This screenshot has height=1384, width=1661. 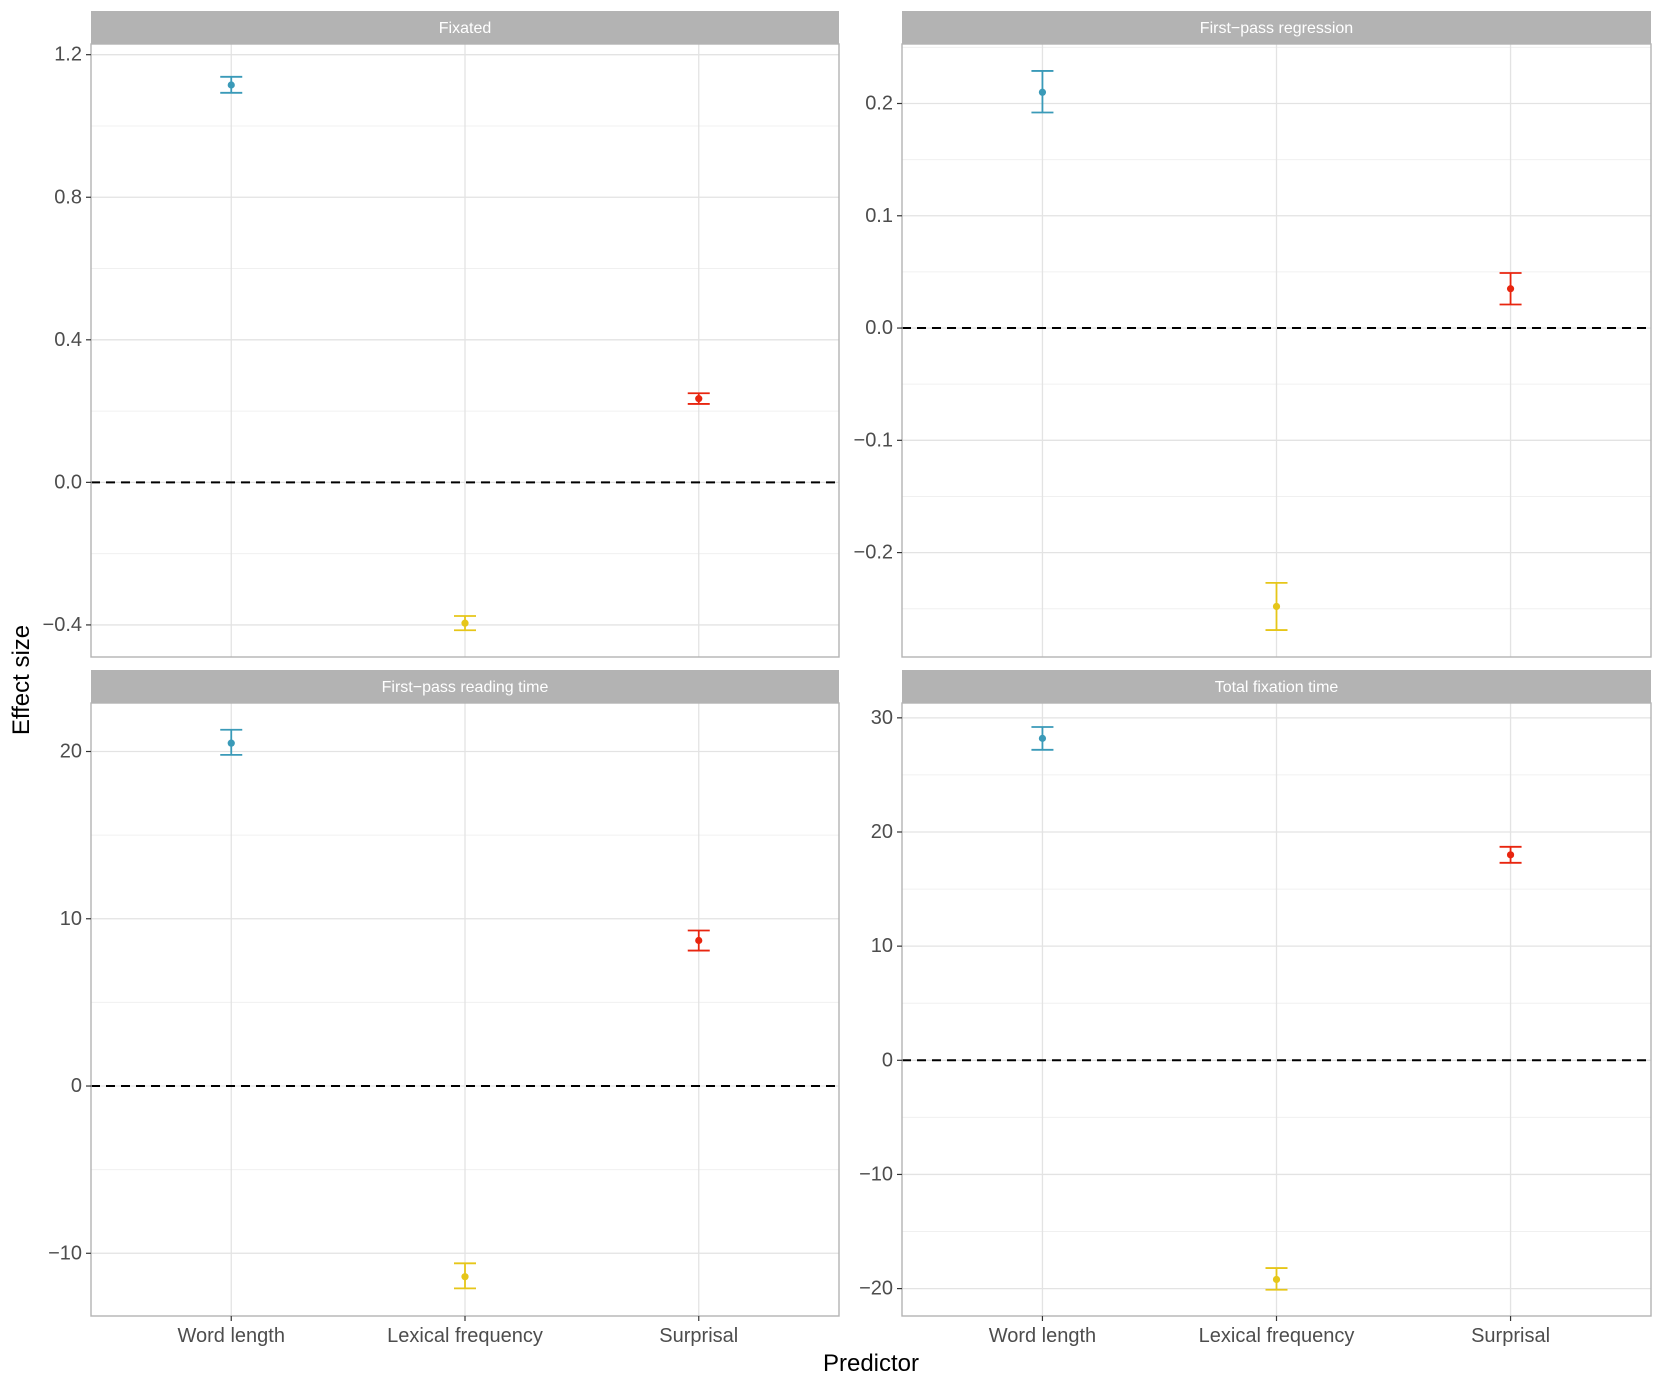 I want to click on y-ticks: −0.2 −0.1 0.0 0.1 0.2, so click(x=878, y=328).